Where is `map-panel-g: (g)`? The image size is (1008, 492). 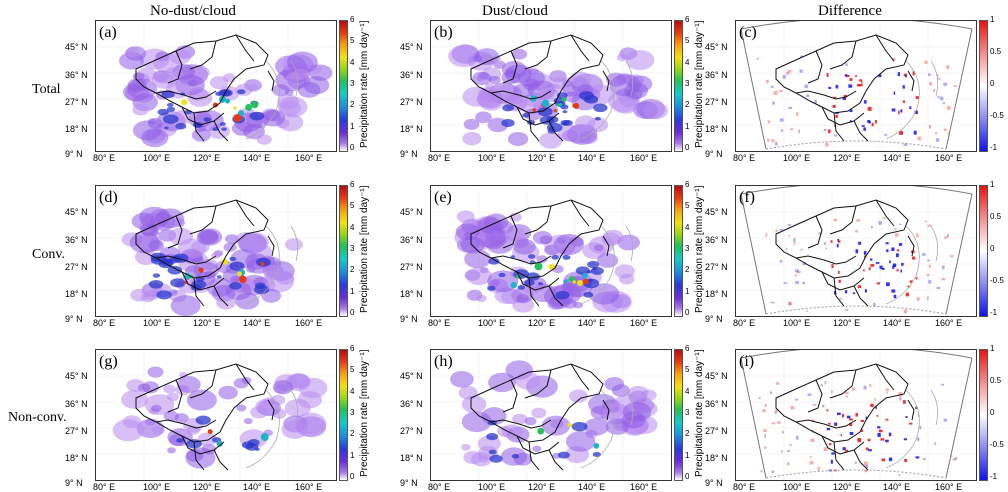 map-panel-g: (g) is located at coordinates (216, 415).